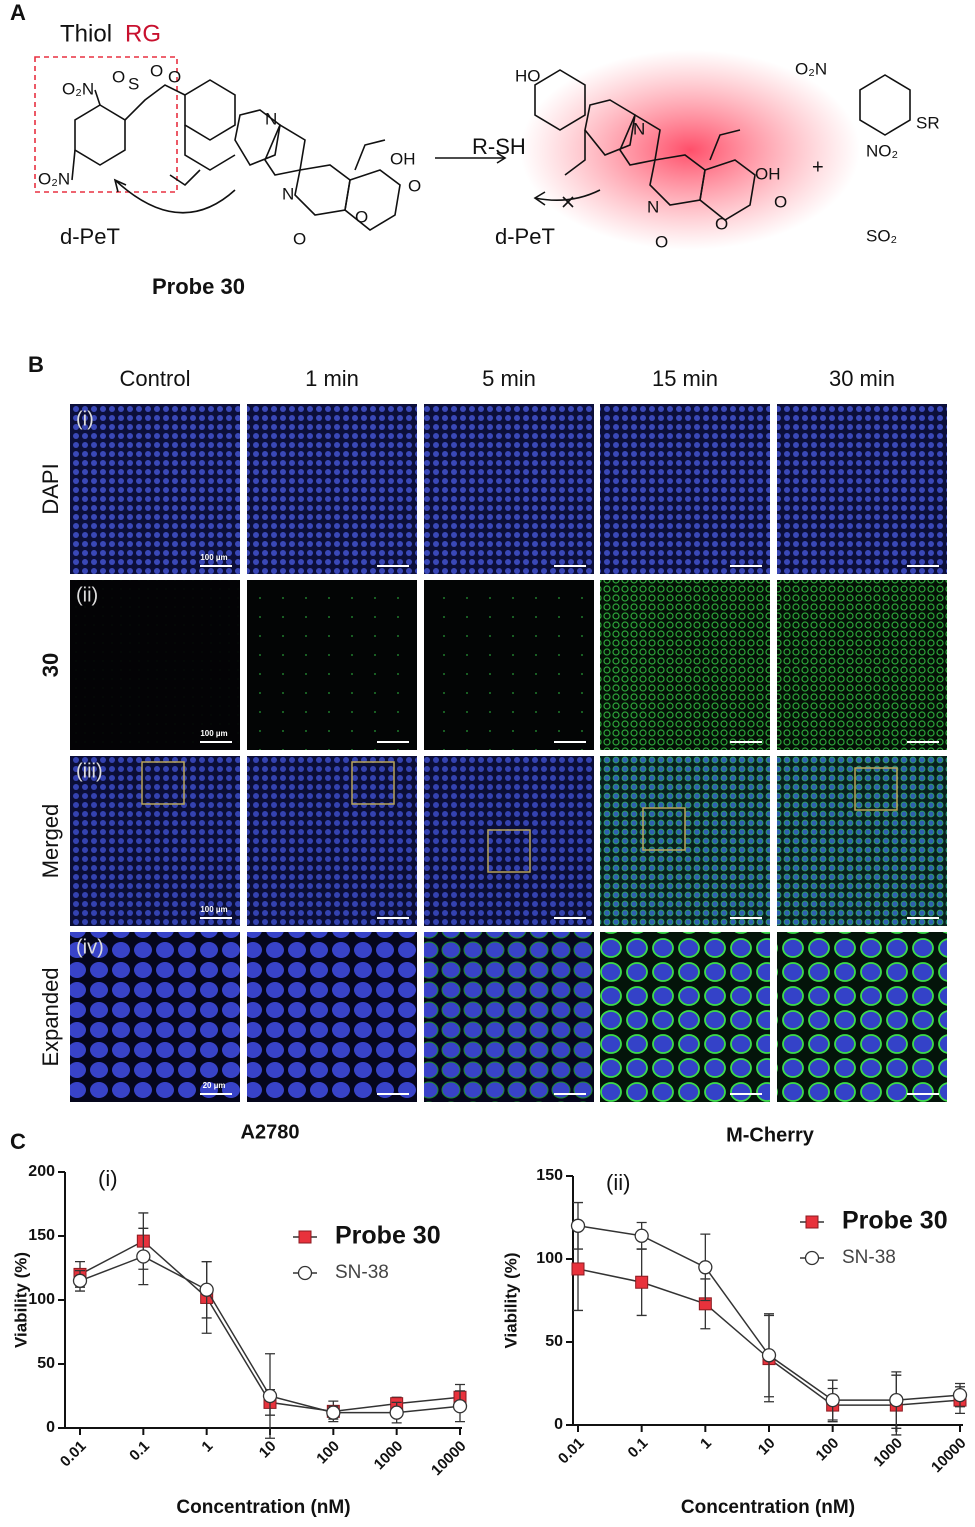 Image resolution: width=975 pixels, height=1527 pixels. I want to click on byproduct: SO₂, so click(881, 235).